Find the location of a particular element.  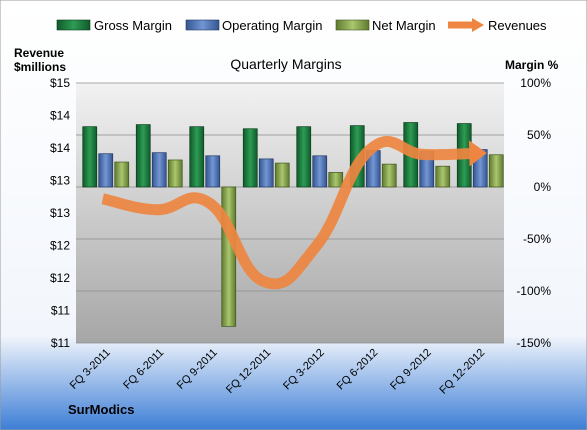

legend-swatch-net-margin is located at coordinates (352, 25).